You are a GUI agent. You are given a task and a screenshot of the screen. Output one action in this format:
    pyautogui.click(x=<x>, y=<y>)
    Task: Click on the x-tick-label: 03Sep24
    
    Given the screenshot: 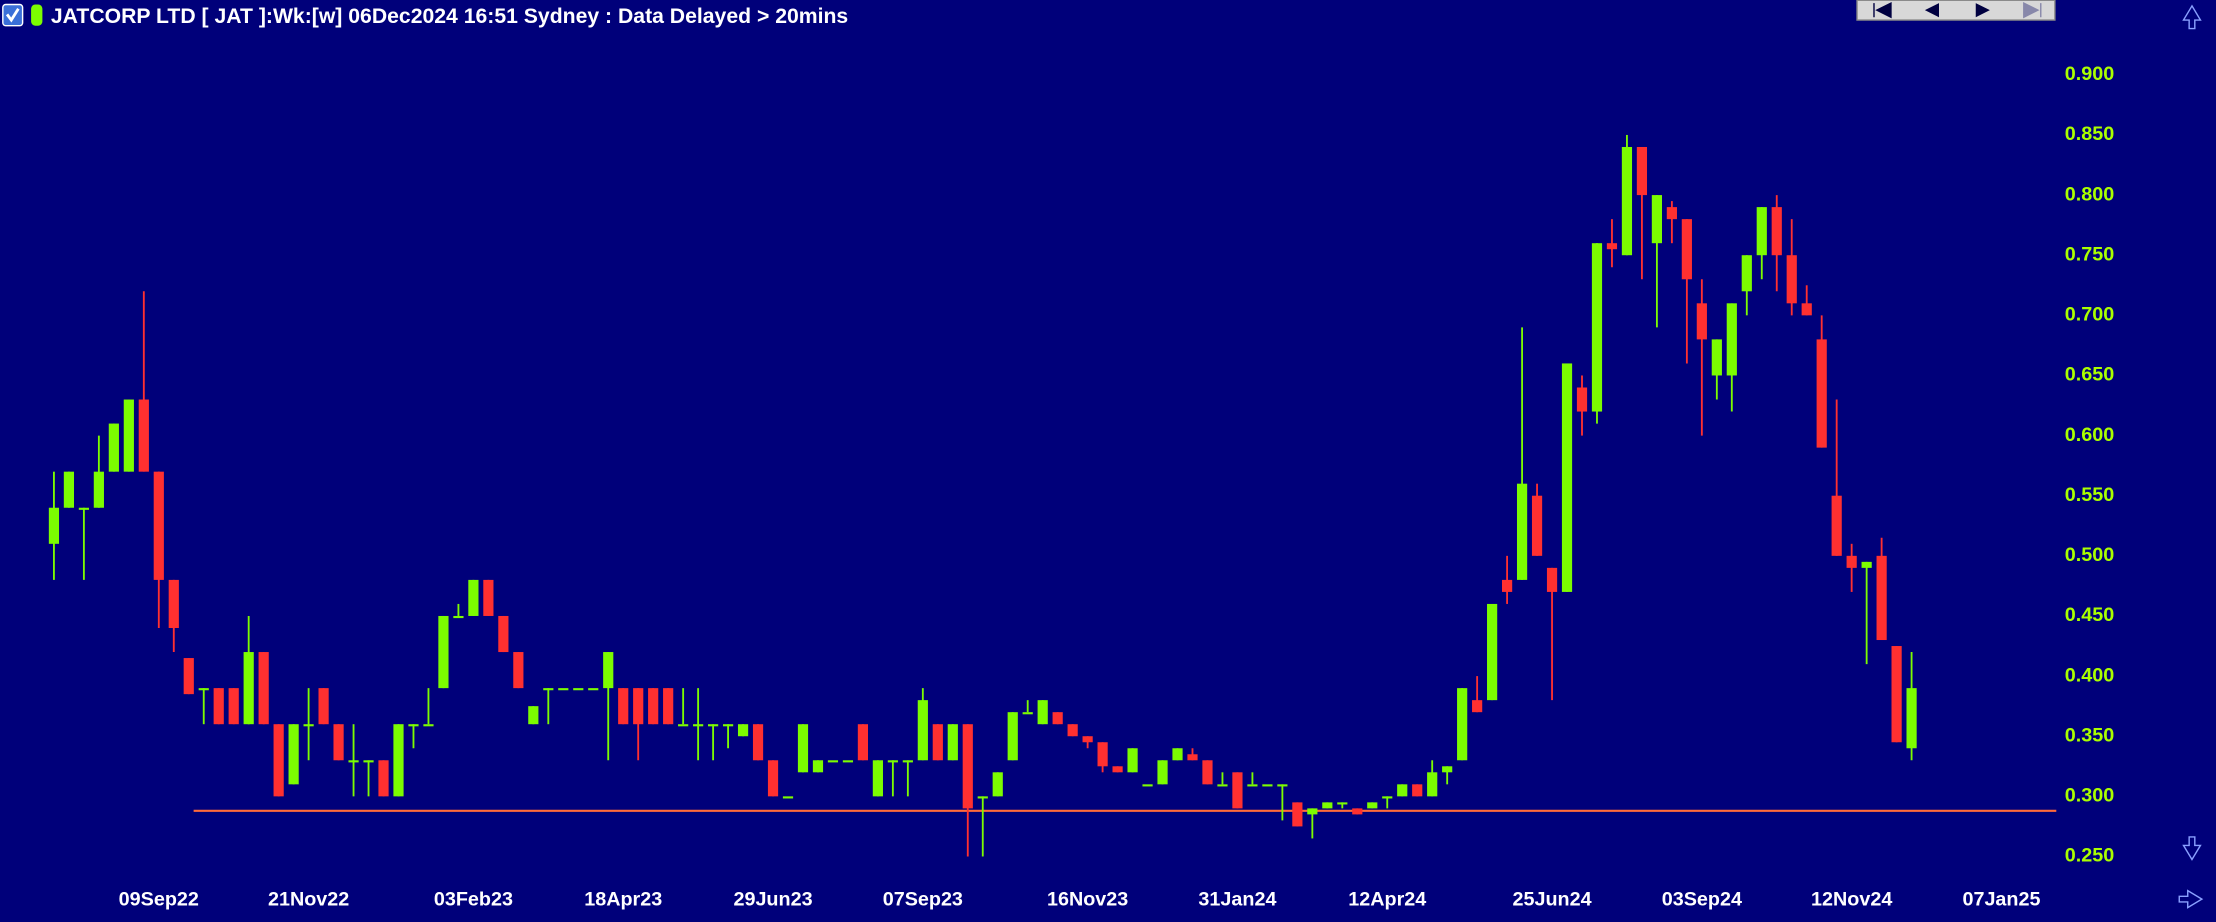 What is the action you would take?
    pyautogui.click(x=1702, y=900)
    